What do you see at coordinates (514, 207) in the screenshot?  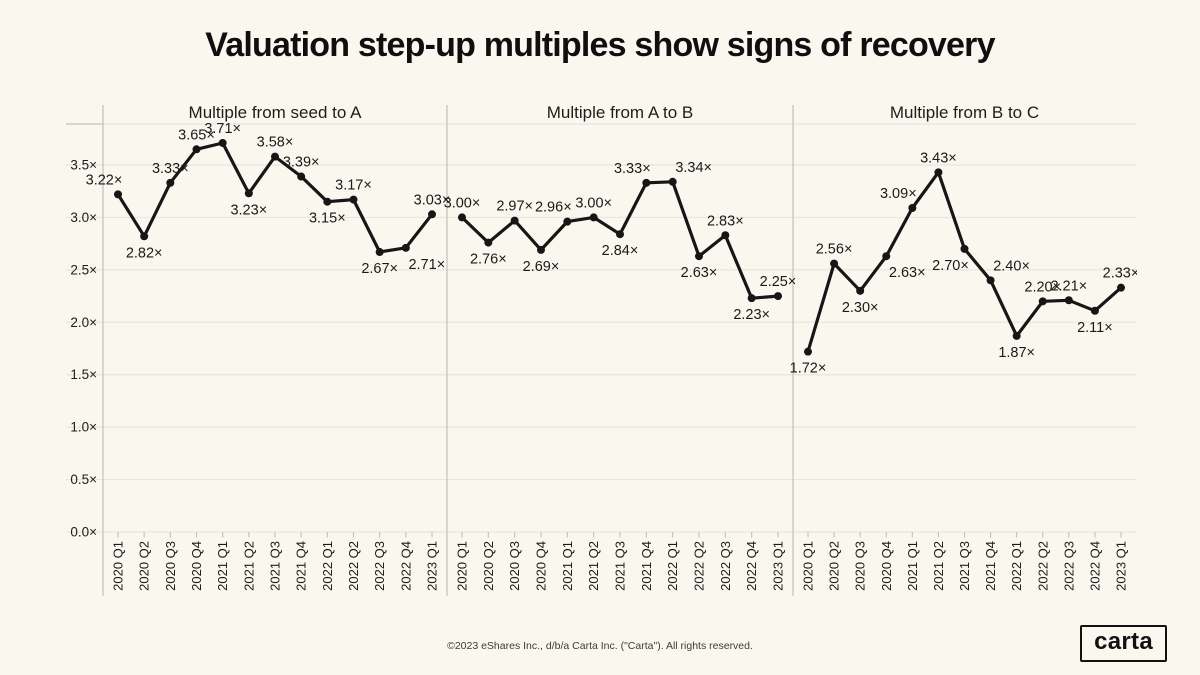 I see `data-point-label: 2.97×` at bounding box center [514, 207].